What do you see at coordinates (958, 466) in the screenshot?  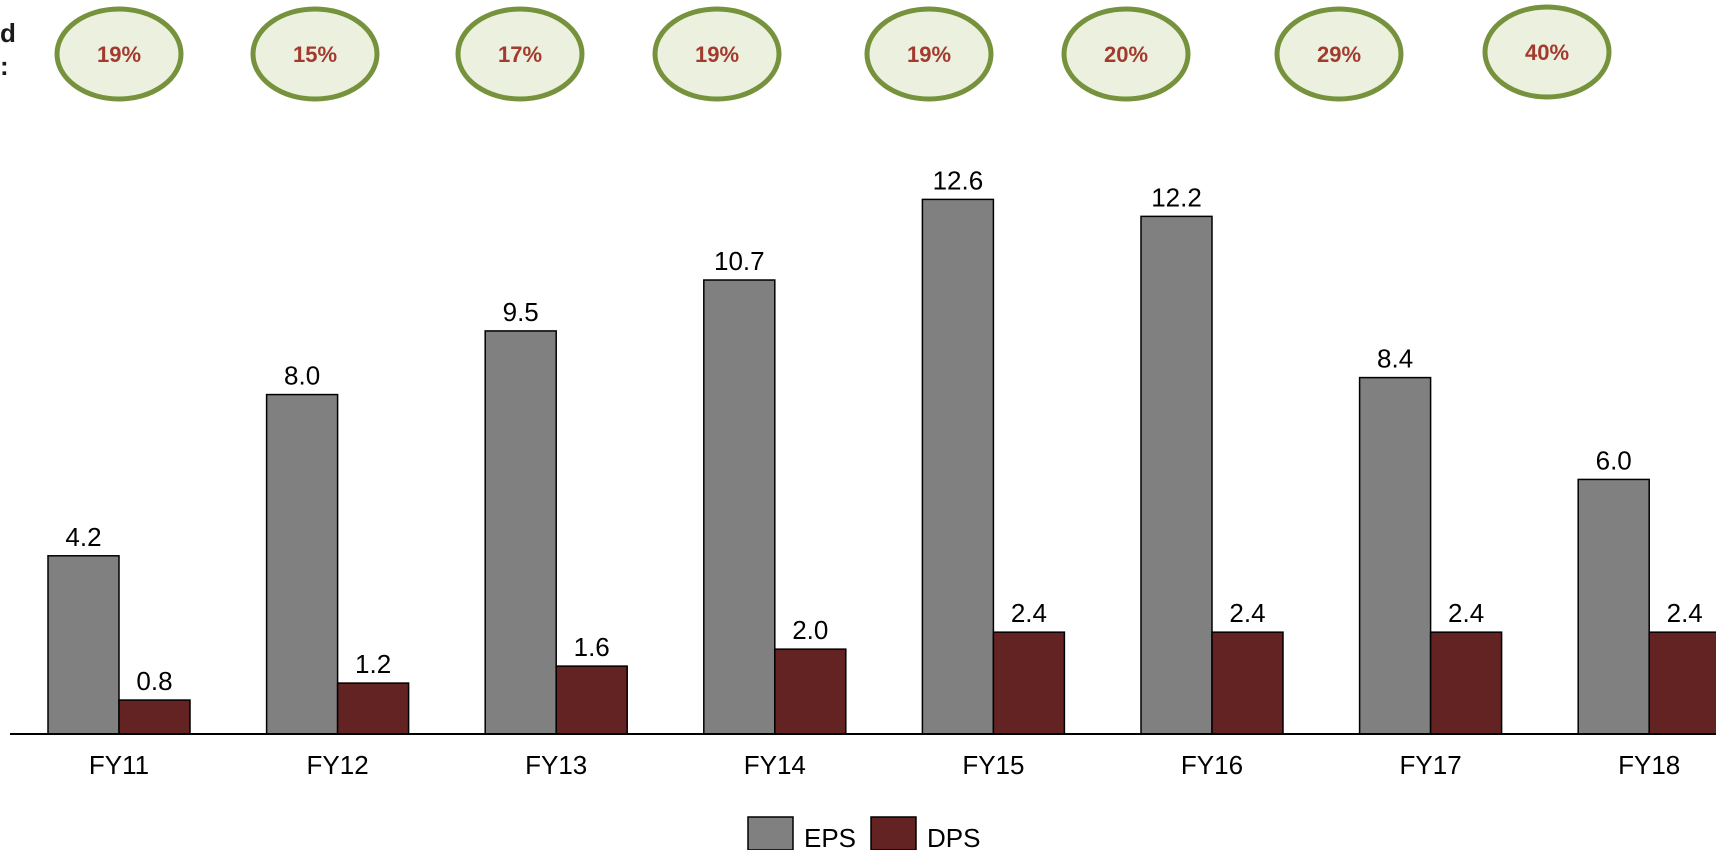 I see `bar-eps-fy15` at bounding box center [958, 466].